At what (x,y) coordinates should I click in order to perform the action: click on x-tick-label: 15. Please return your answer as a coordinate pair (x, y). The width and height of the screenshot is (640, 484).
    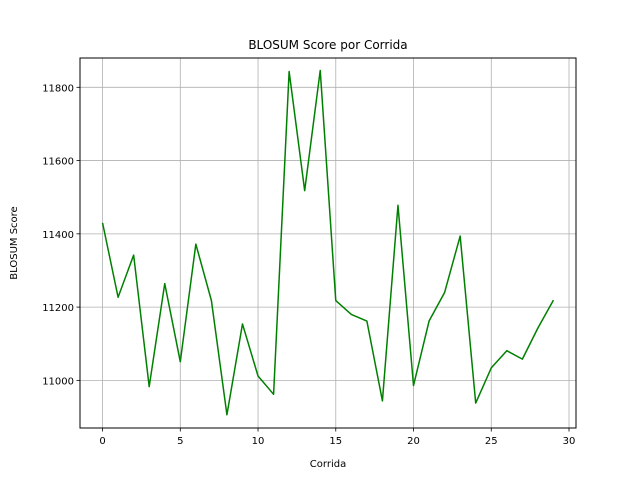
    Looking at the image, I should click on (335, 441).